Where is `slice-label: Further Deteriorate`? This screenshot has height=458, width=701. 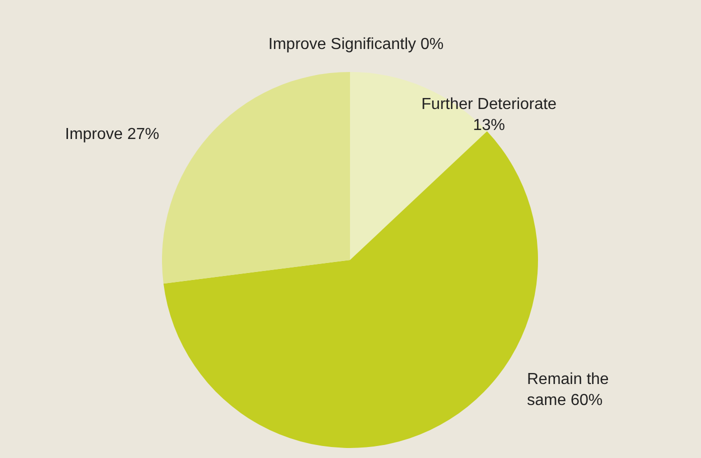 slice-label: Further Deteriorate is located at coordinates (489, 104).